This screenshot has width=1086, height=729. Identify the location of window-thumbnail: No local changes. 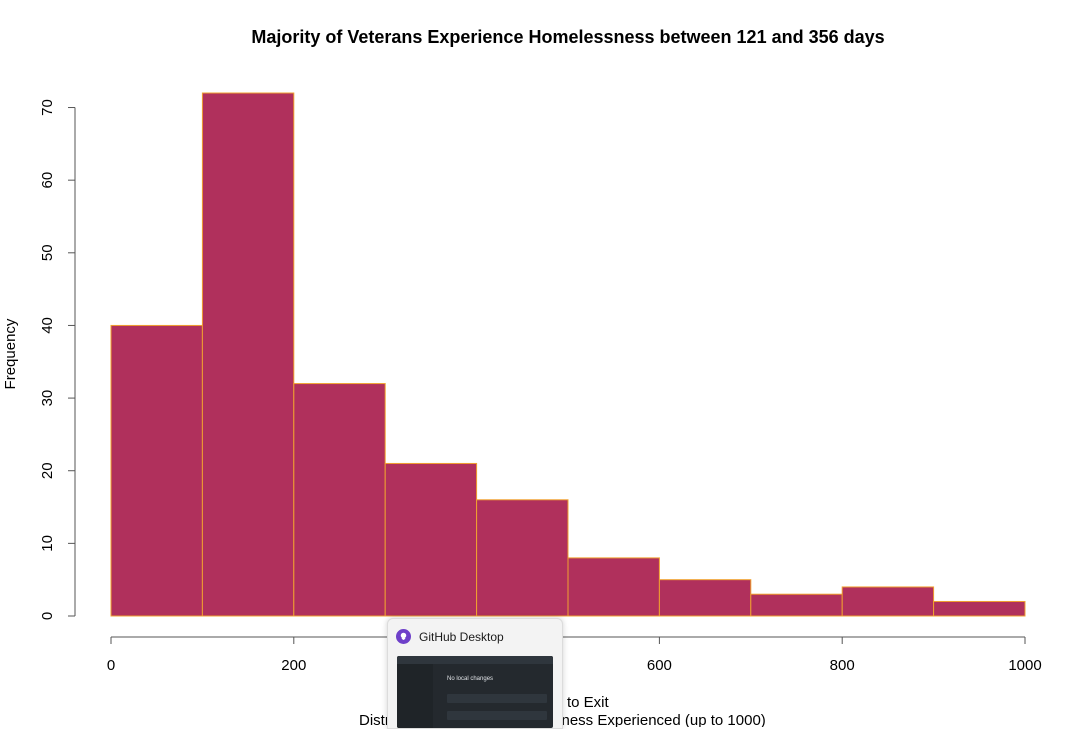
(475, 692).